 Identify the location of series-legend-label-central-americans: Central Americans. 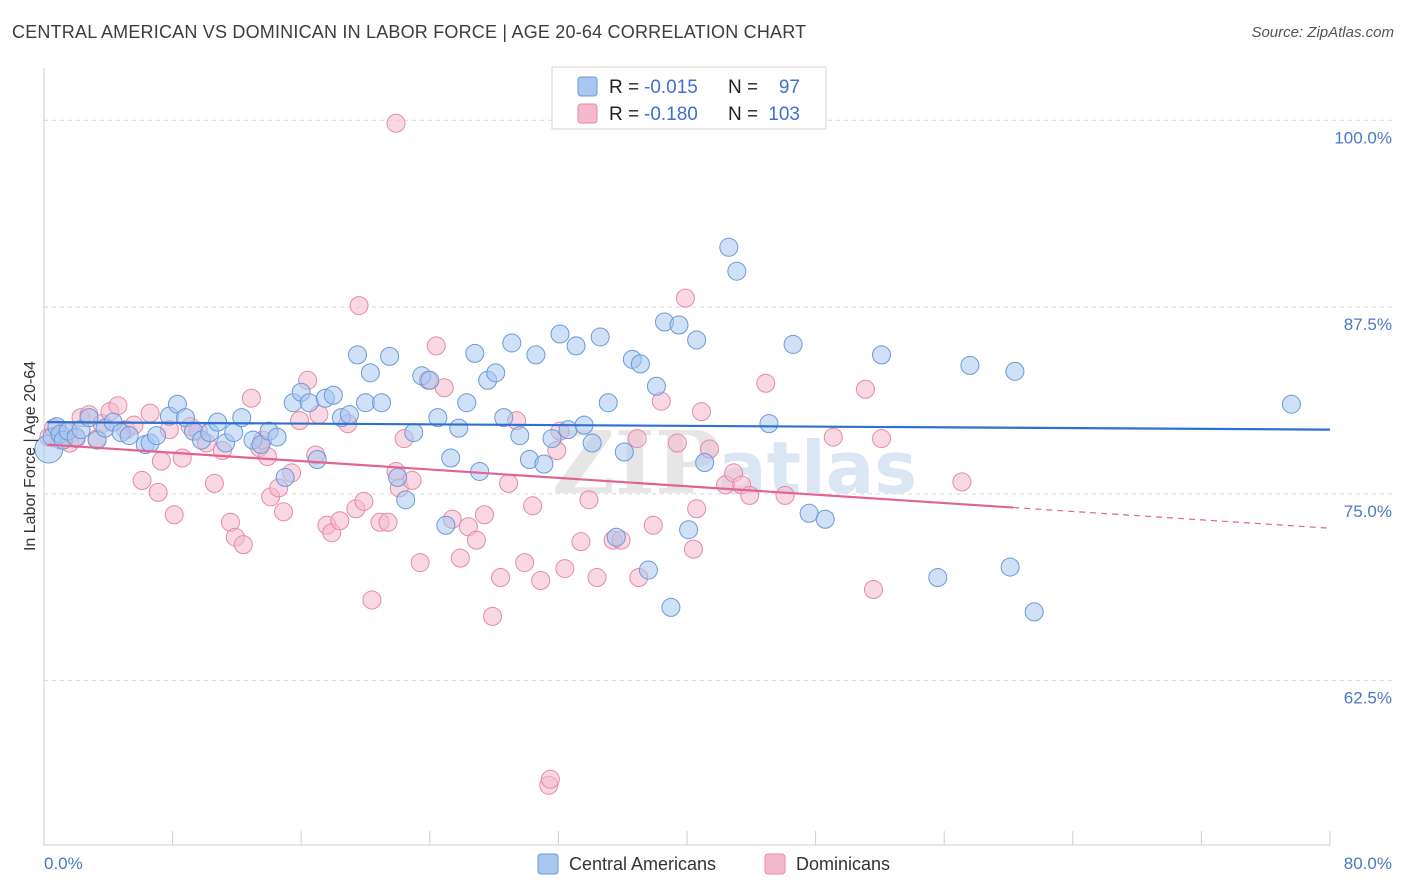
(642, 864).